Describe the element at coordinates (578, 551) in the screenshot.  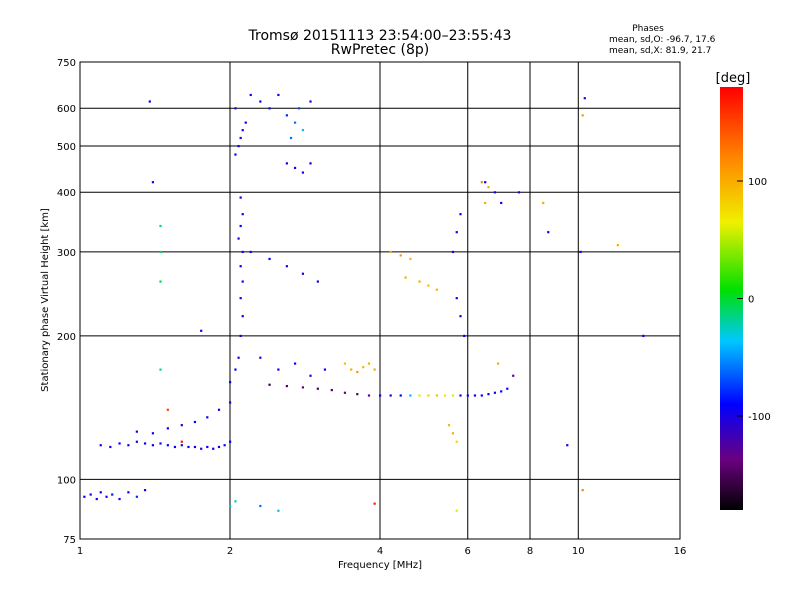
I see `x-tick-label: 10` at that location.